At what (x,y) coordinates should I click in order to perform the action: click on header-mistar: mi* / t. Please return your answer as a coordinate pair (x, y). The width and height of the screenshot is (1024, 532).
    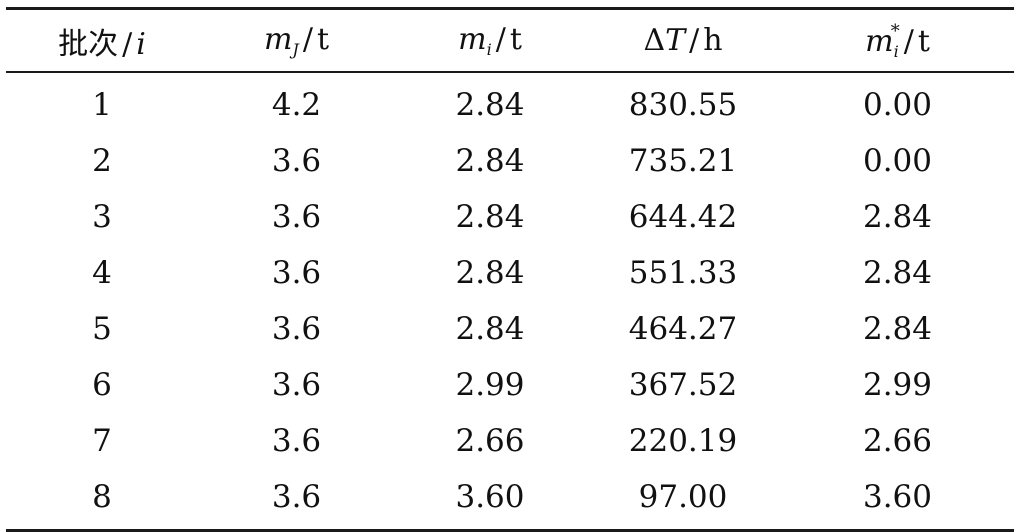
    Looking at the image, I should click on (897, 41).